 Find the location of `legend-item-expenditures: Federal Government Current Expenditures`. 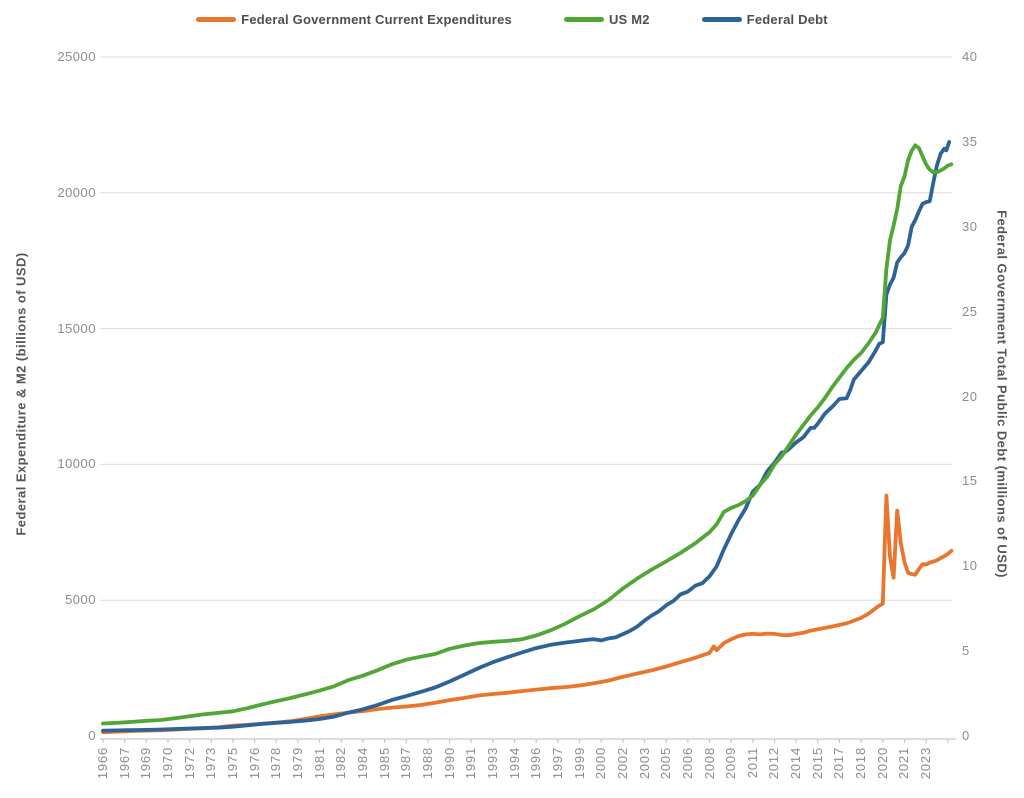

legend-item-expenditures: Federal Government Current Expenditures is located at coordinates (354, 19).